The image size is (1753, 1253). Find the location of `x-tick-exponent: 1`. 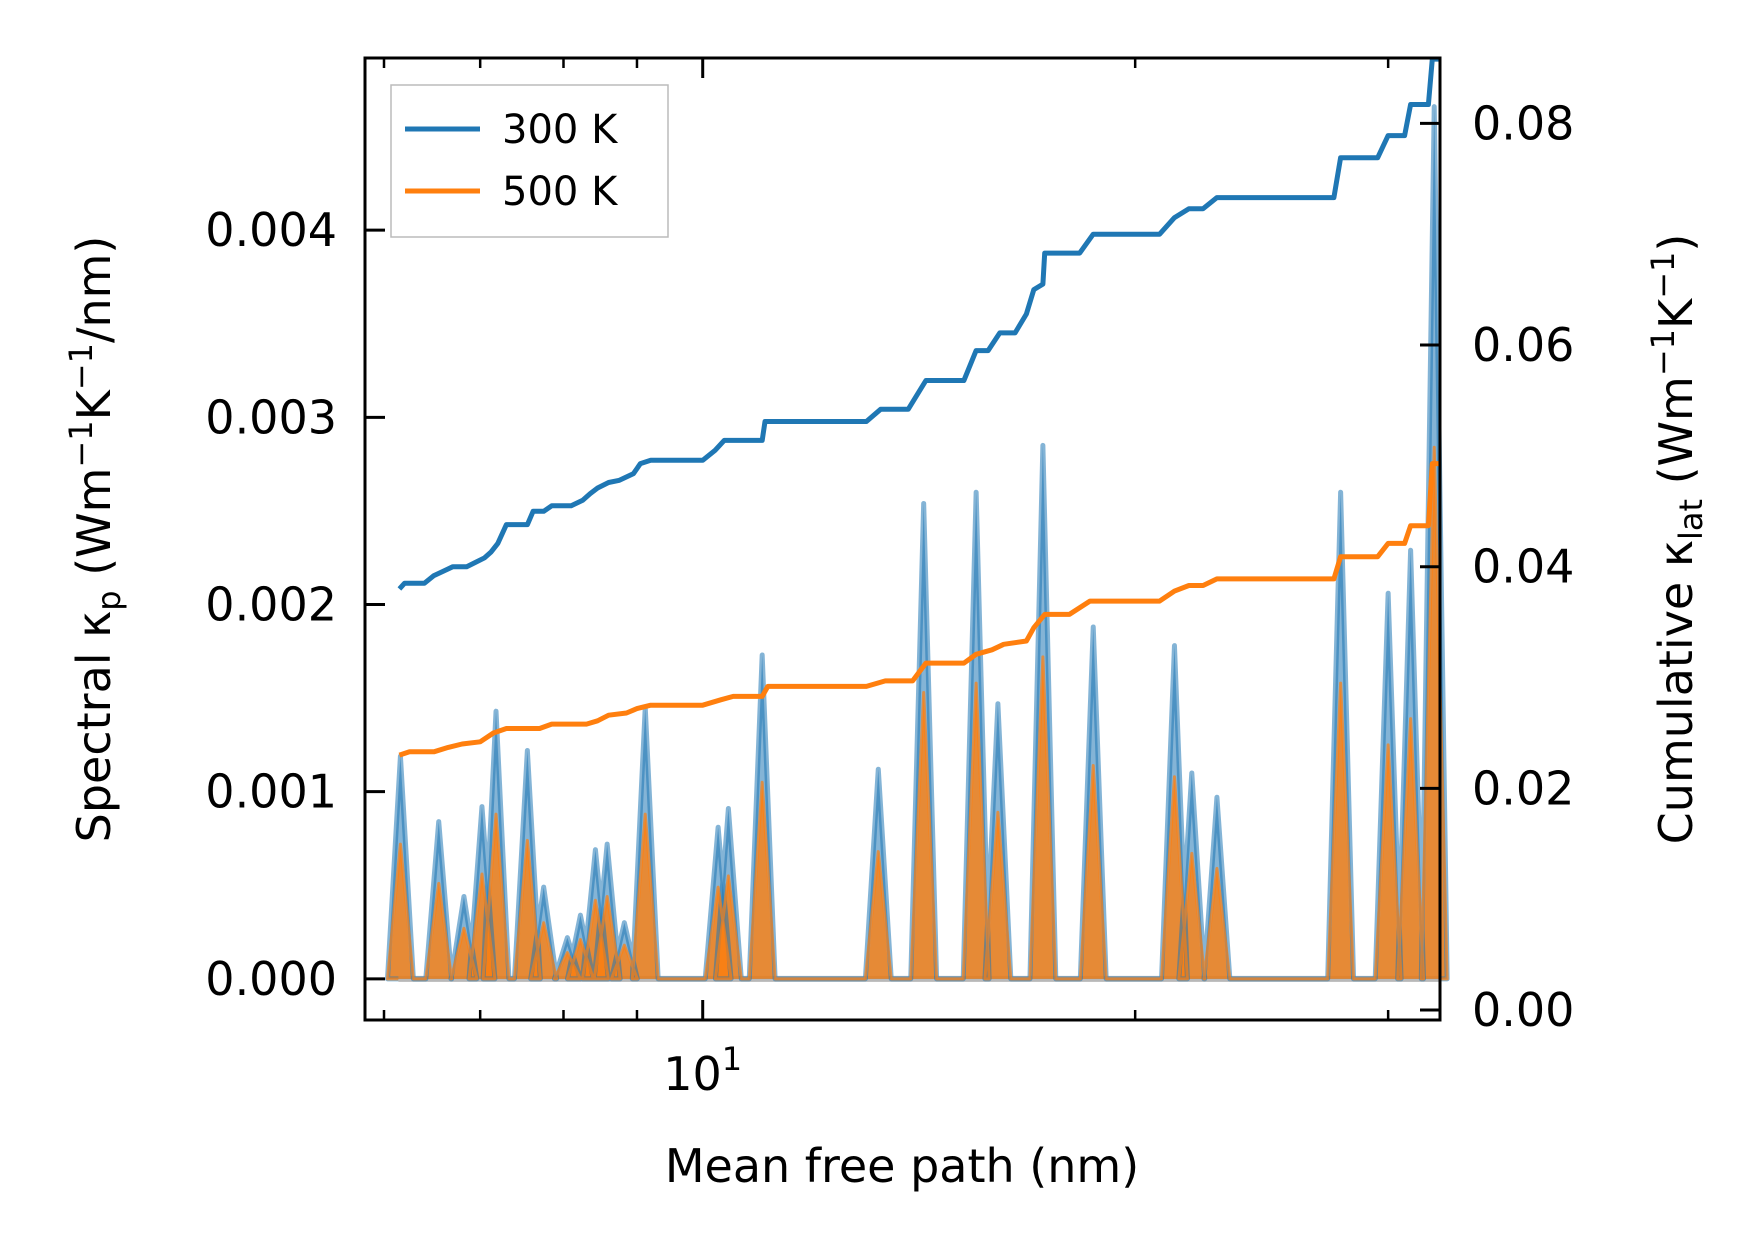

x-tick-exponent: 1 is located at coordinates (732, 1059).